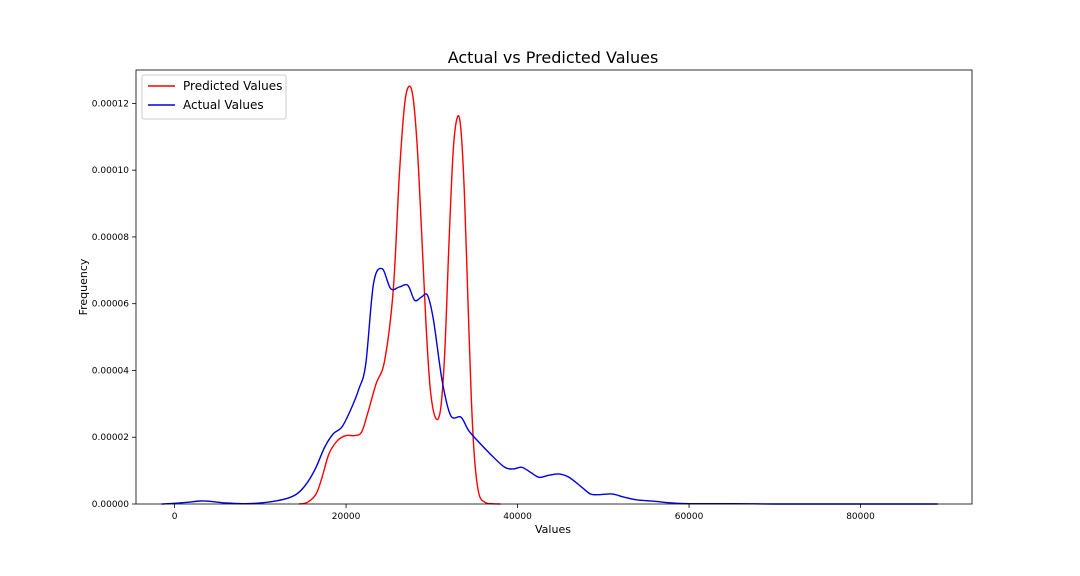 The image size is (1080, 576). I want to click on x-tick-label: 0, so click(175, 517).